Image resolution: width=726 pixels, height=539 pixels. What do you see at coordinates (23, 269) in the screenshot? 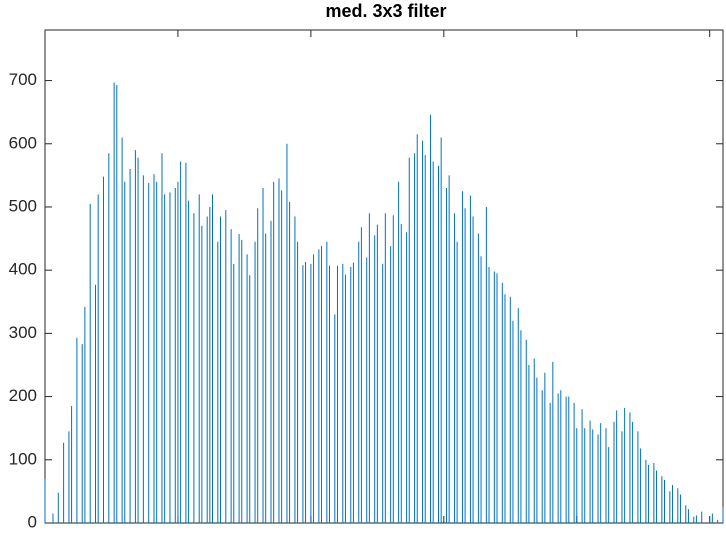
I see `y-tick-label: 400` at bounding box center [23, 269].